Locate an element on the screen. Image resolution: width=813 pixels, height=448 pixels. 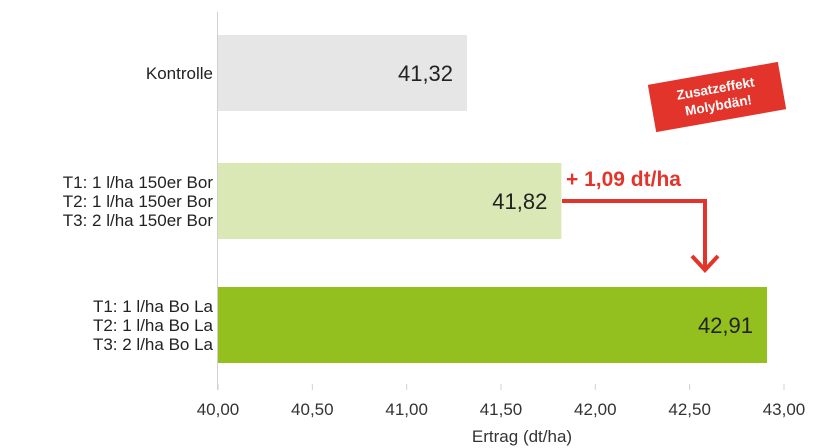
bar-value-label-2: 41,82 is located at coordinates (519, 201).